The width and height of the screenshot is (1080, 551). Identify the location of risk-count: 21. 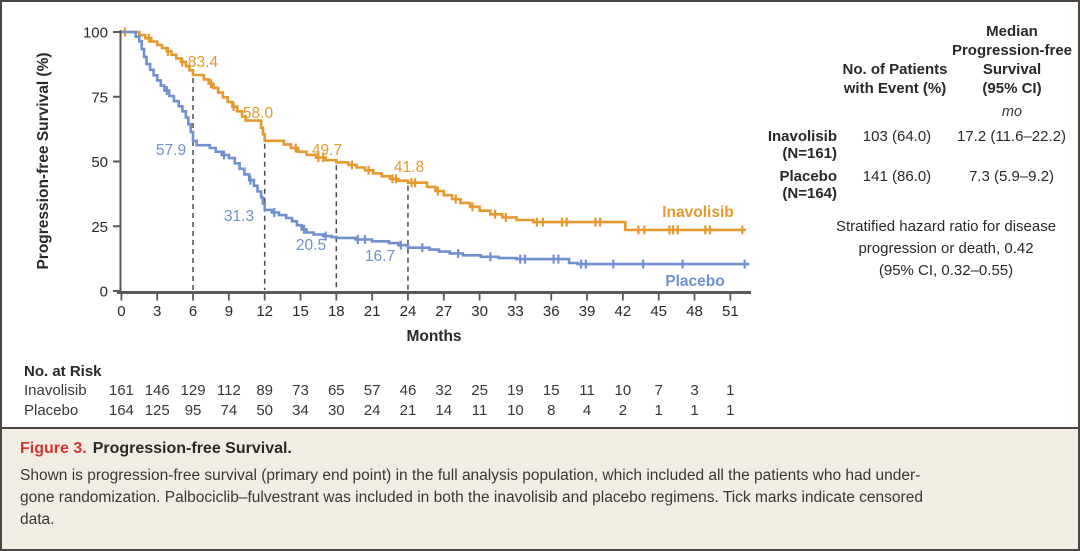
(408, 410).